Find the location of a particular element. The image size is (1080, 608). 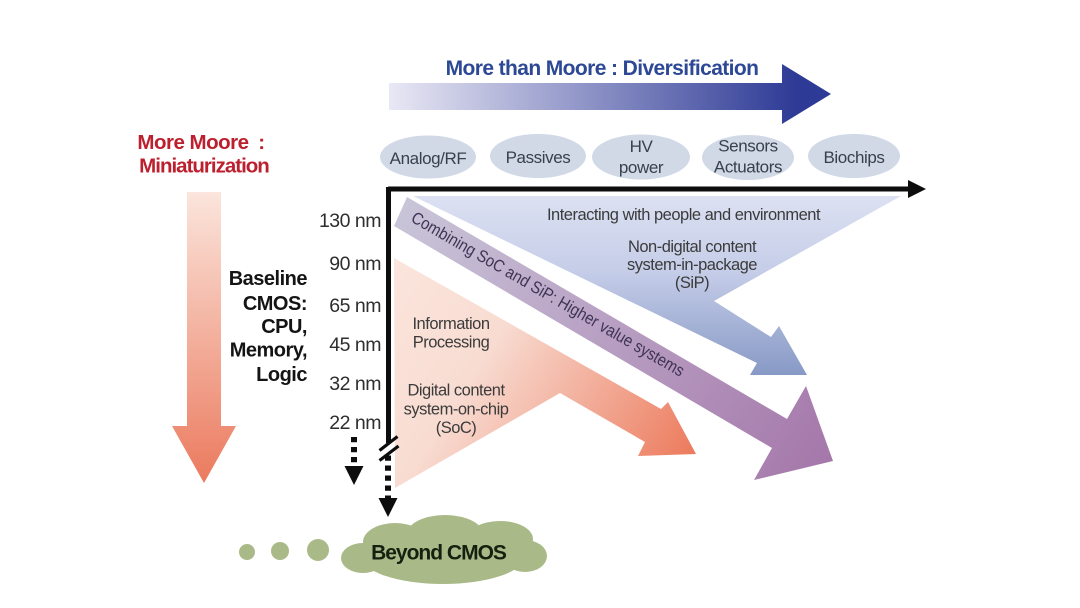

svg-text:Interacting with people and en: Interacting with people and environment is located at coordinates (684, 215).